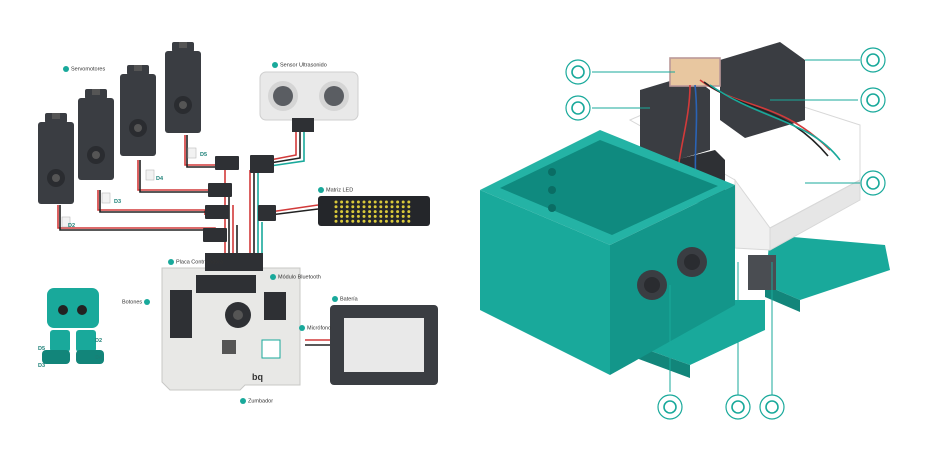  I want to click on buzzer-label: Zumbador, so click(261, 401).